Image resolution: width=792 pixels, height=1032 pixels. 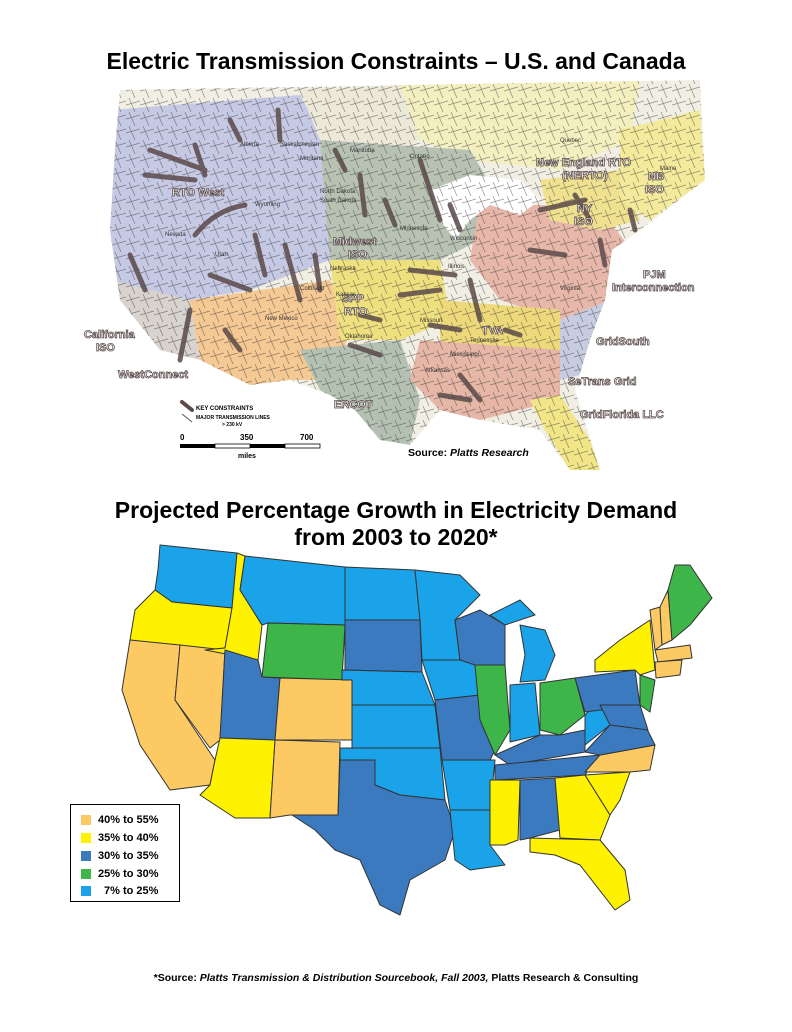 What do you see at coordinates (313, 709) in the screenshot?
I see `state-colorado` at bounding box center [313, 709].